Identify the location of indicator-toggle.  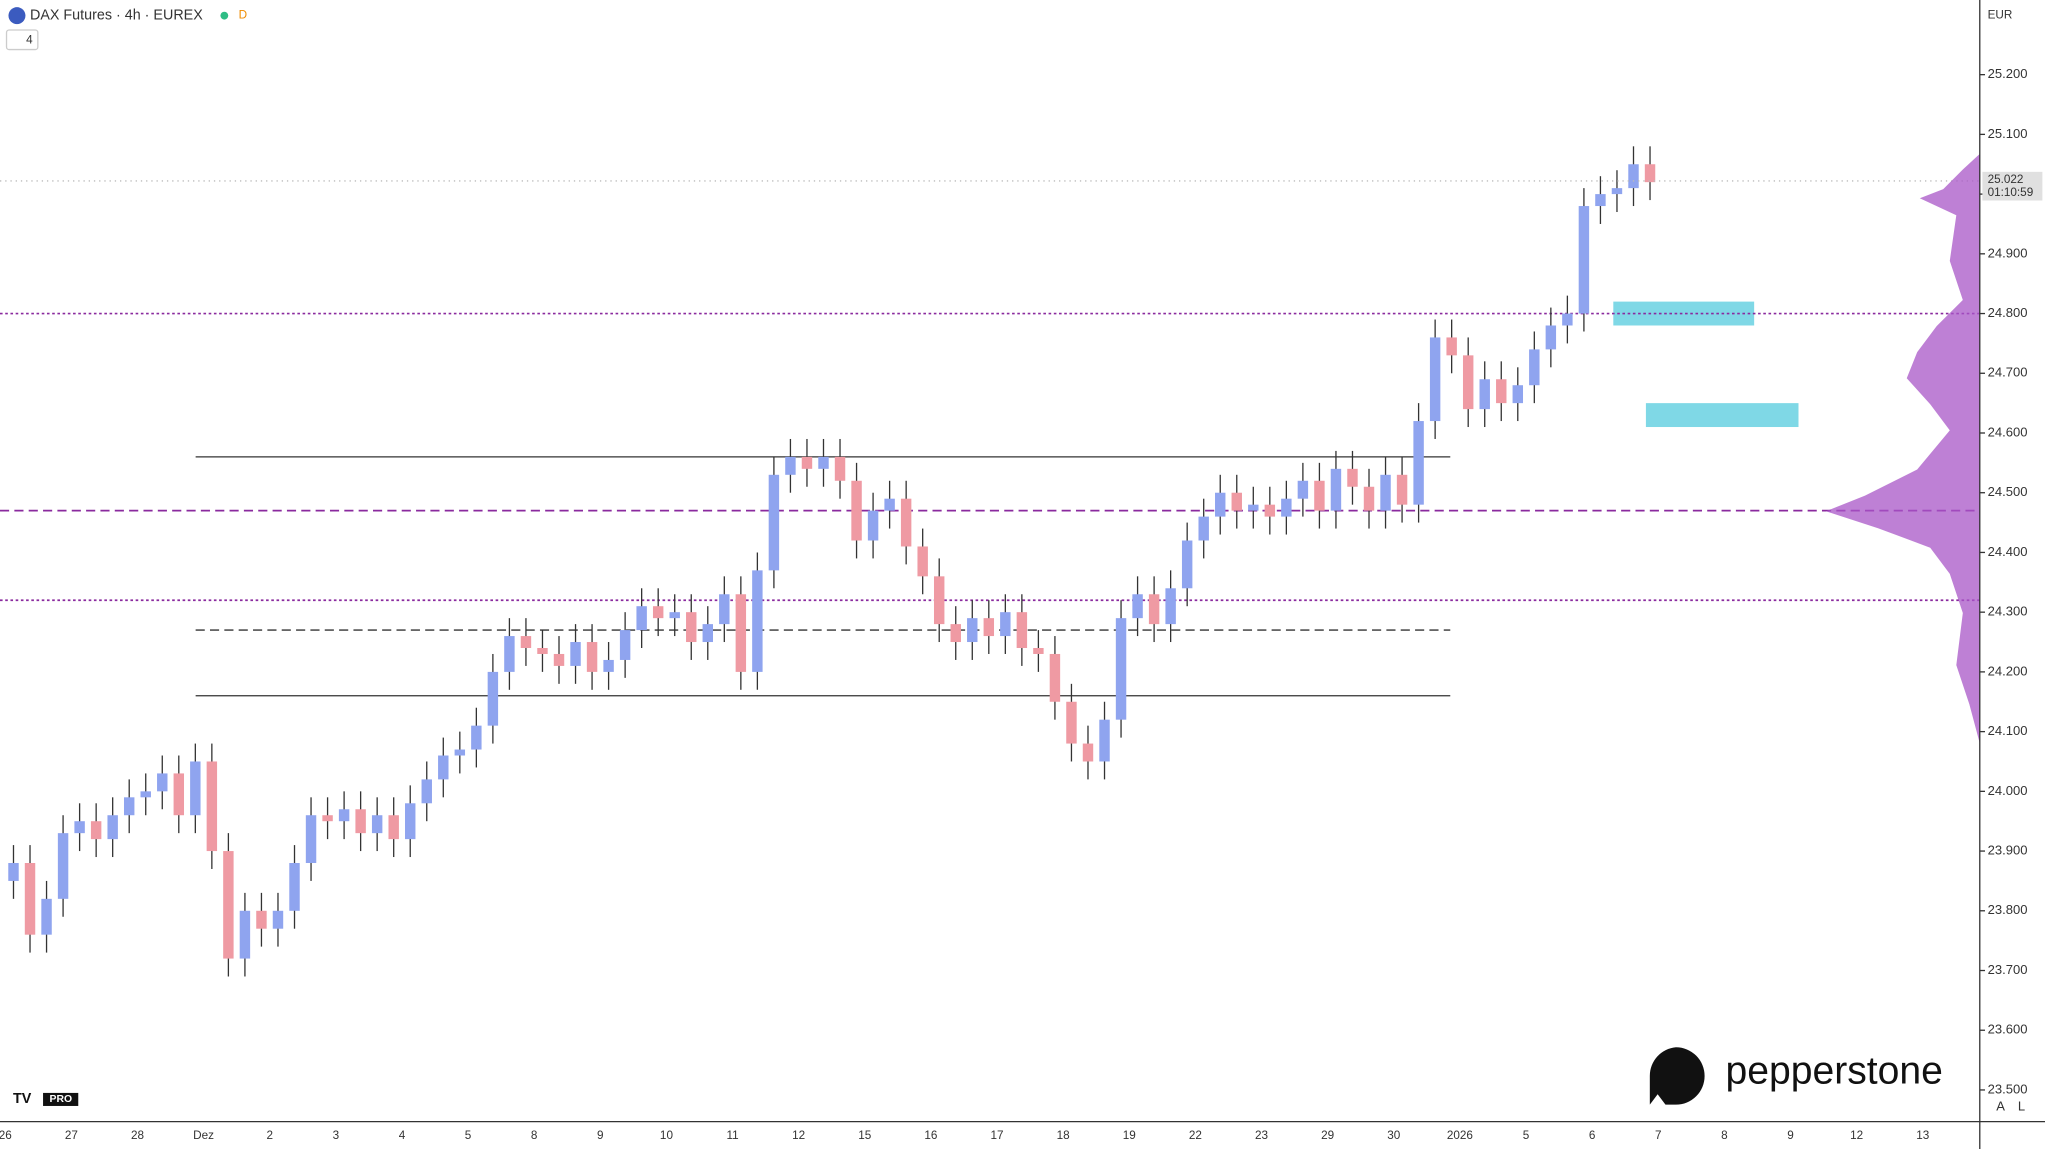
(22, 40).